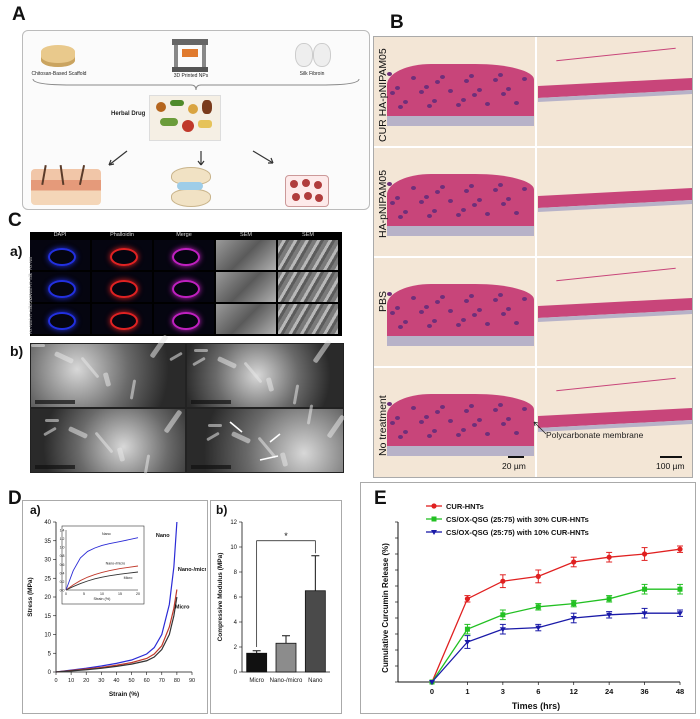 This screenshot has height=719, width=700. Describe the element at coordinates (84, 594) in the screenshot. I see `inset-x-tick-label: 5` at that location.